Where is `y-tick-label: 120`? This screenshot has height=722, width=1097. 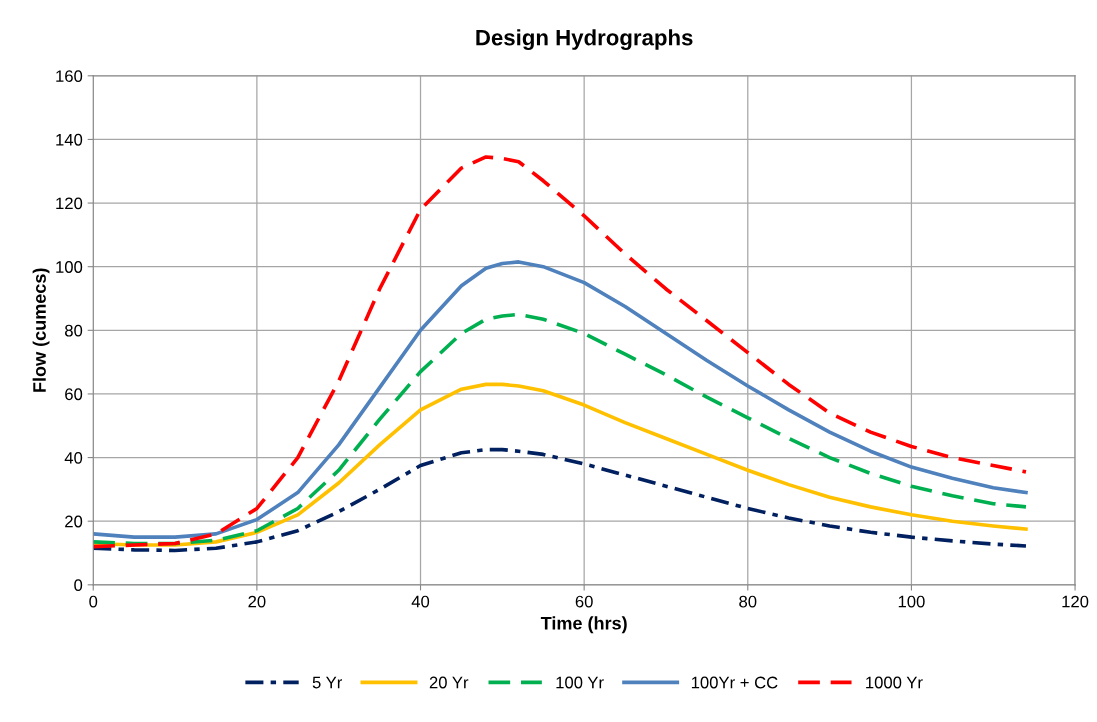
y-tick-label: 120 is located at coordinates (69, 203).